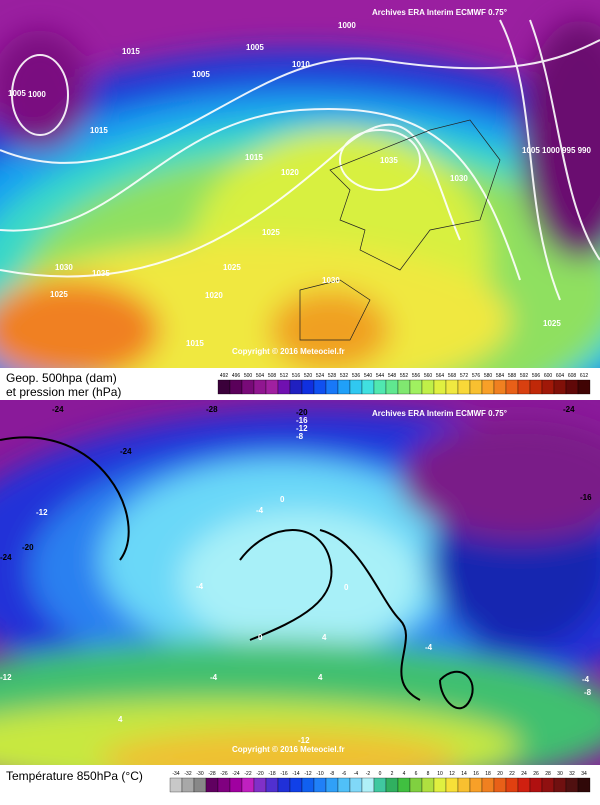  Describe the element at coordinates (536, 774) in the screenshot. I see `legend-label: 26` at that location.